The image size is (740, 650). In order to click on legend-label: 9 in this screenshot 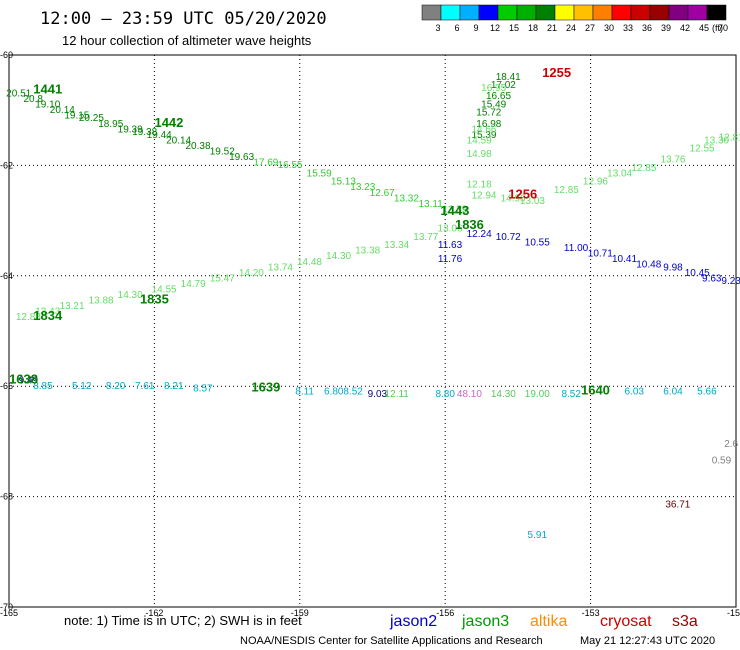, I will do `click(475, 28)`.